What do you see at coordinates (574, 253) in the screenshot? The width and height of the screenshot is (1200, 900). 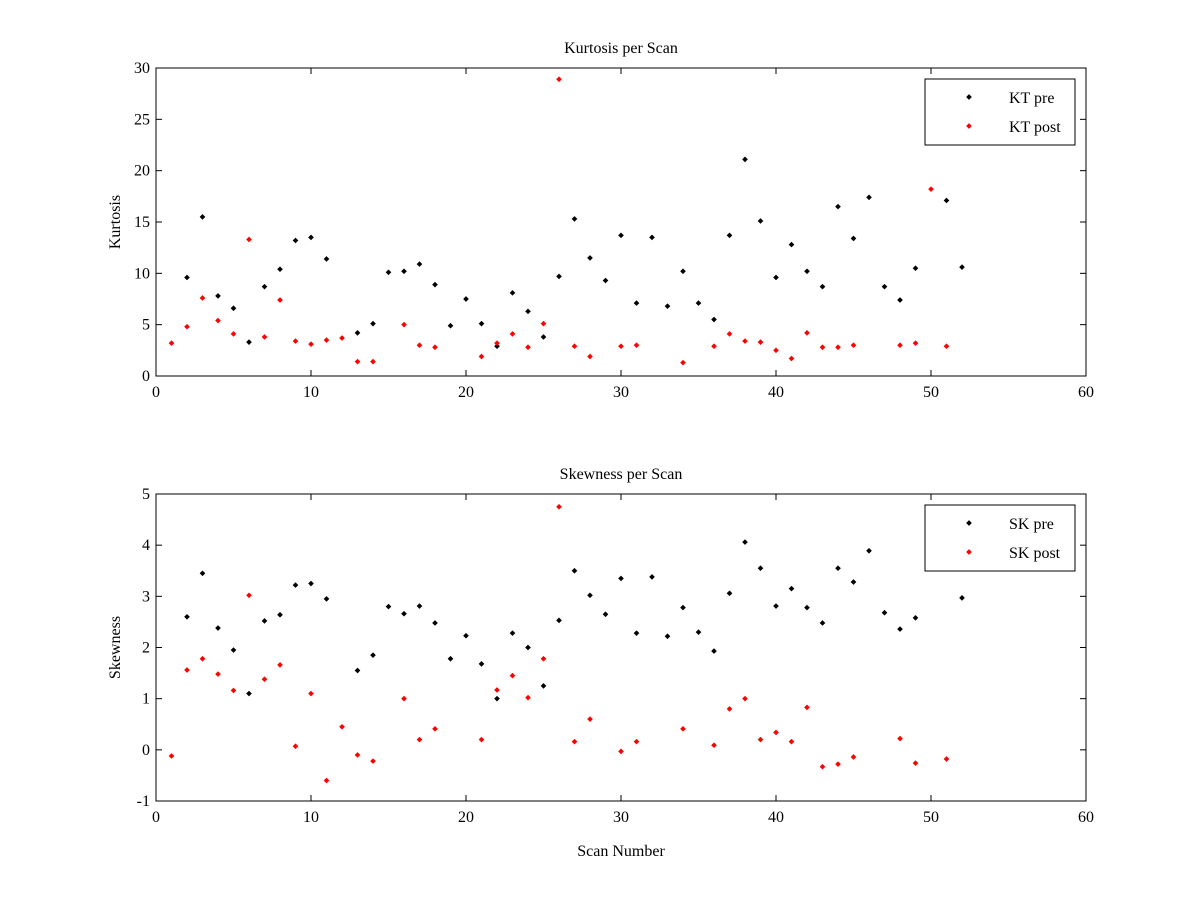 I see `series-kt-pre` at bounding box center [574, 253].